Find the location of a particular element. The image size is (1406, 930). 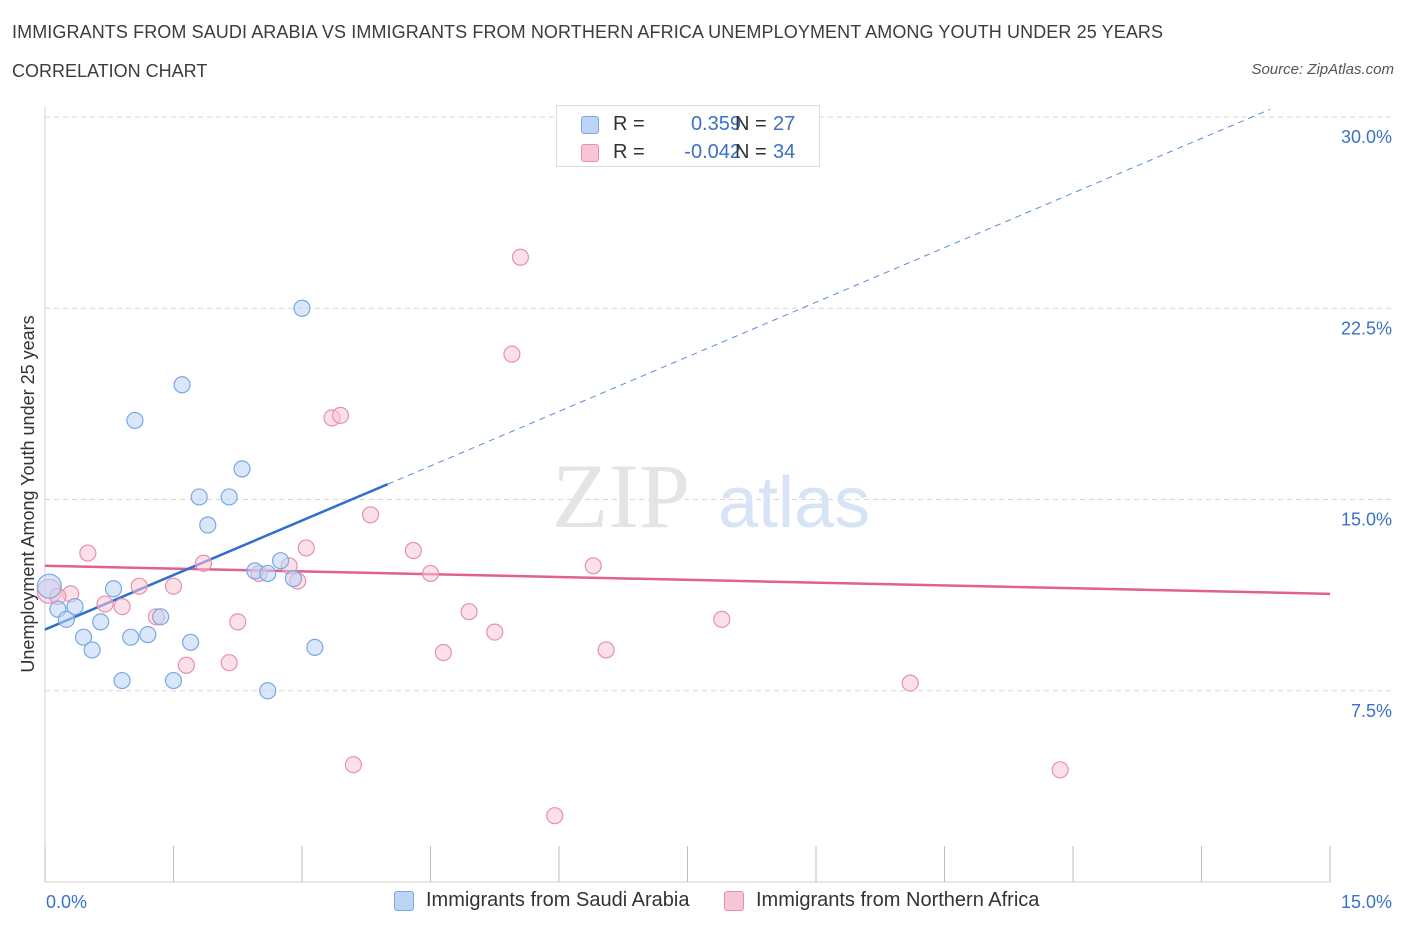

legend-n-value: 27 is located at coordinates (784, 124).